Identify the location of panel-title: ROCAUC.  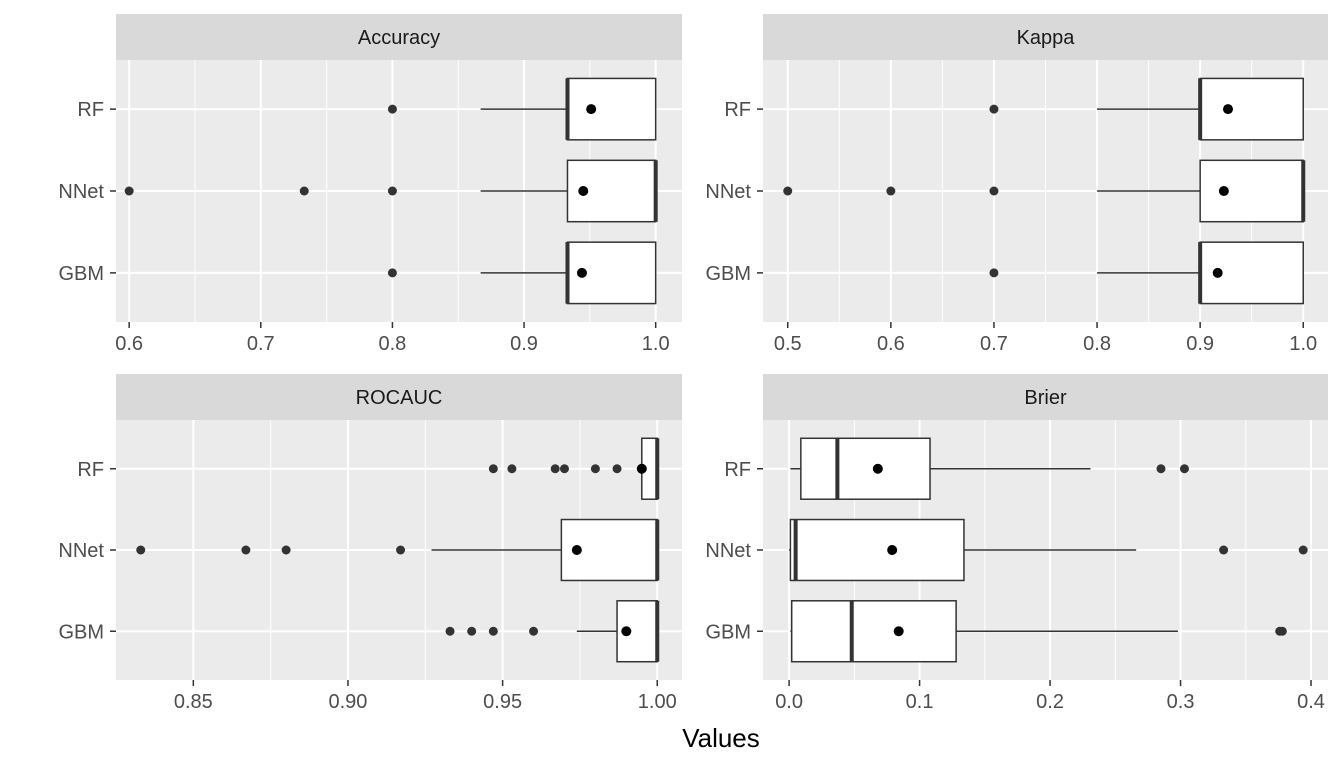
(399, 398).